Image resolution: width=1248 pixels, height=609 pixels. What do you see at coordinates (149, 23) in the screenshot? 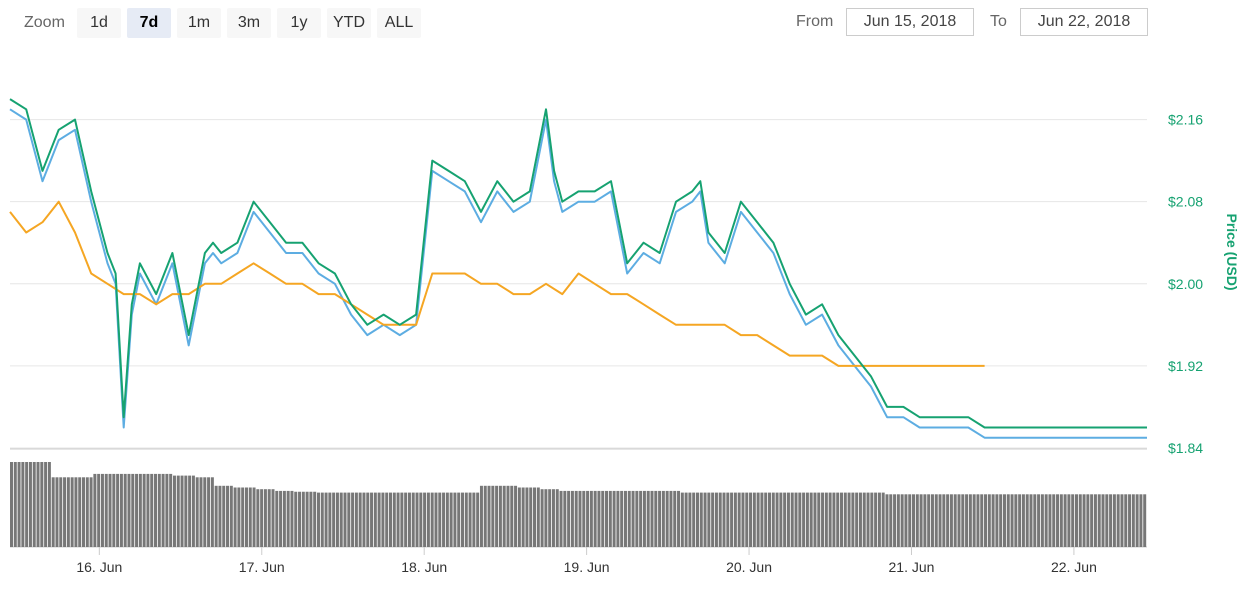
I see `zoom-7d-button: 7d` at bounding box center [149, 23].